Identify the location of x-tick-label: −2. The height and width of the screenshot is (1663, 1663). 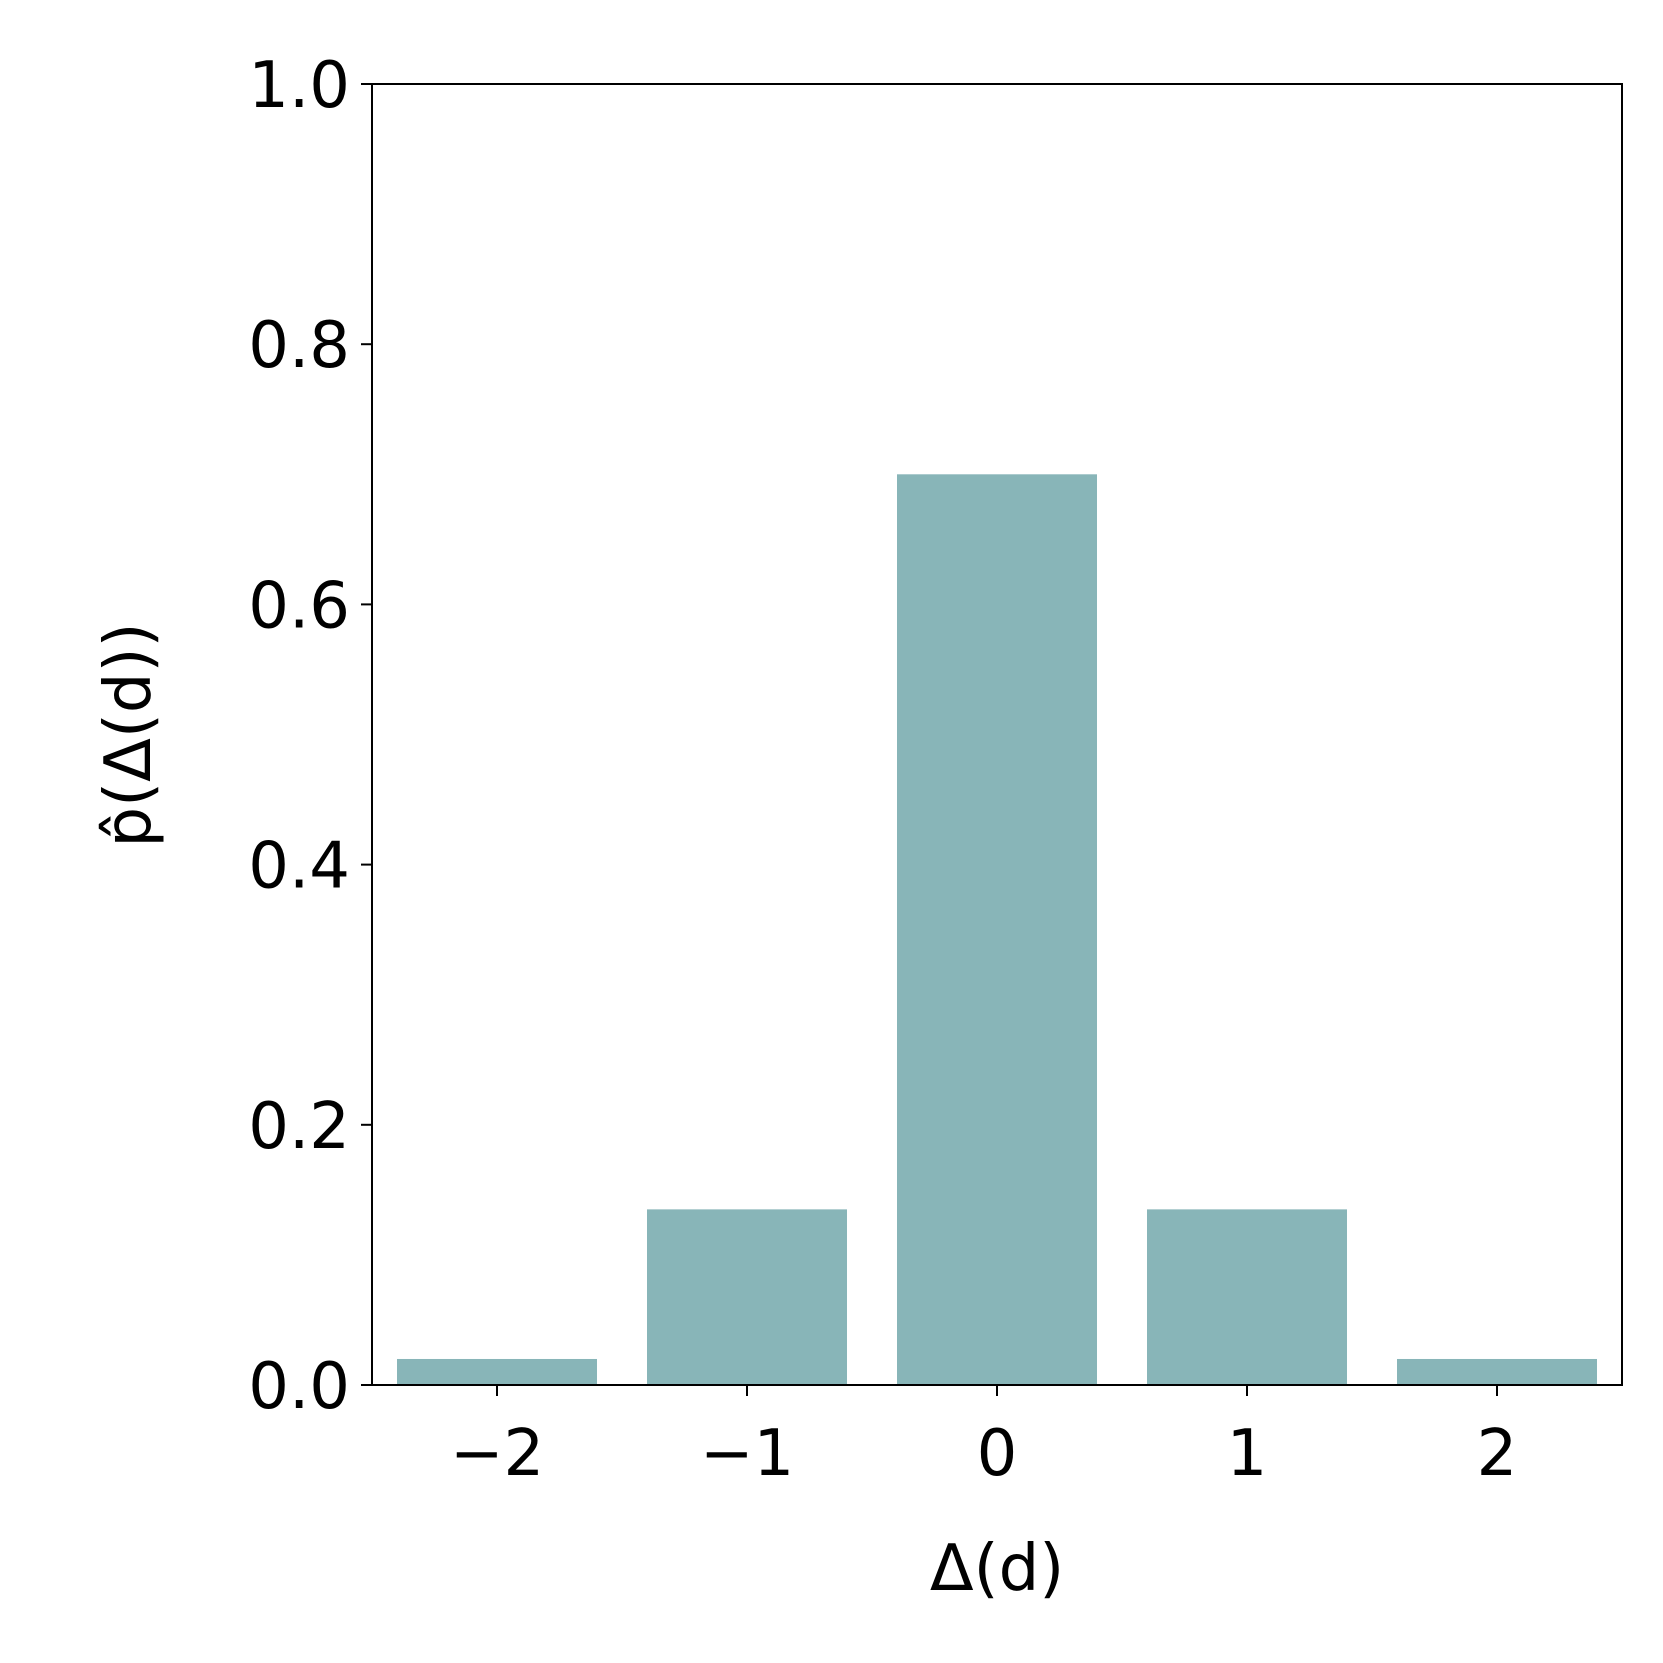
(497, 1454).